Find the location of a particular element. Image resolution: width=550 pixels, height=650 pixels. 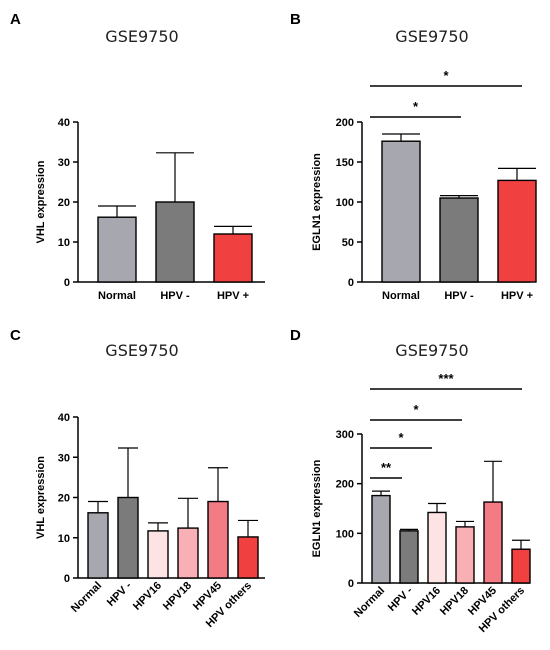

panel-letter: D is located at coordinates (295, 335).